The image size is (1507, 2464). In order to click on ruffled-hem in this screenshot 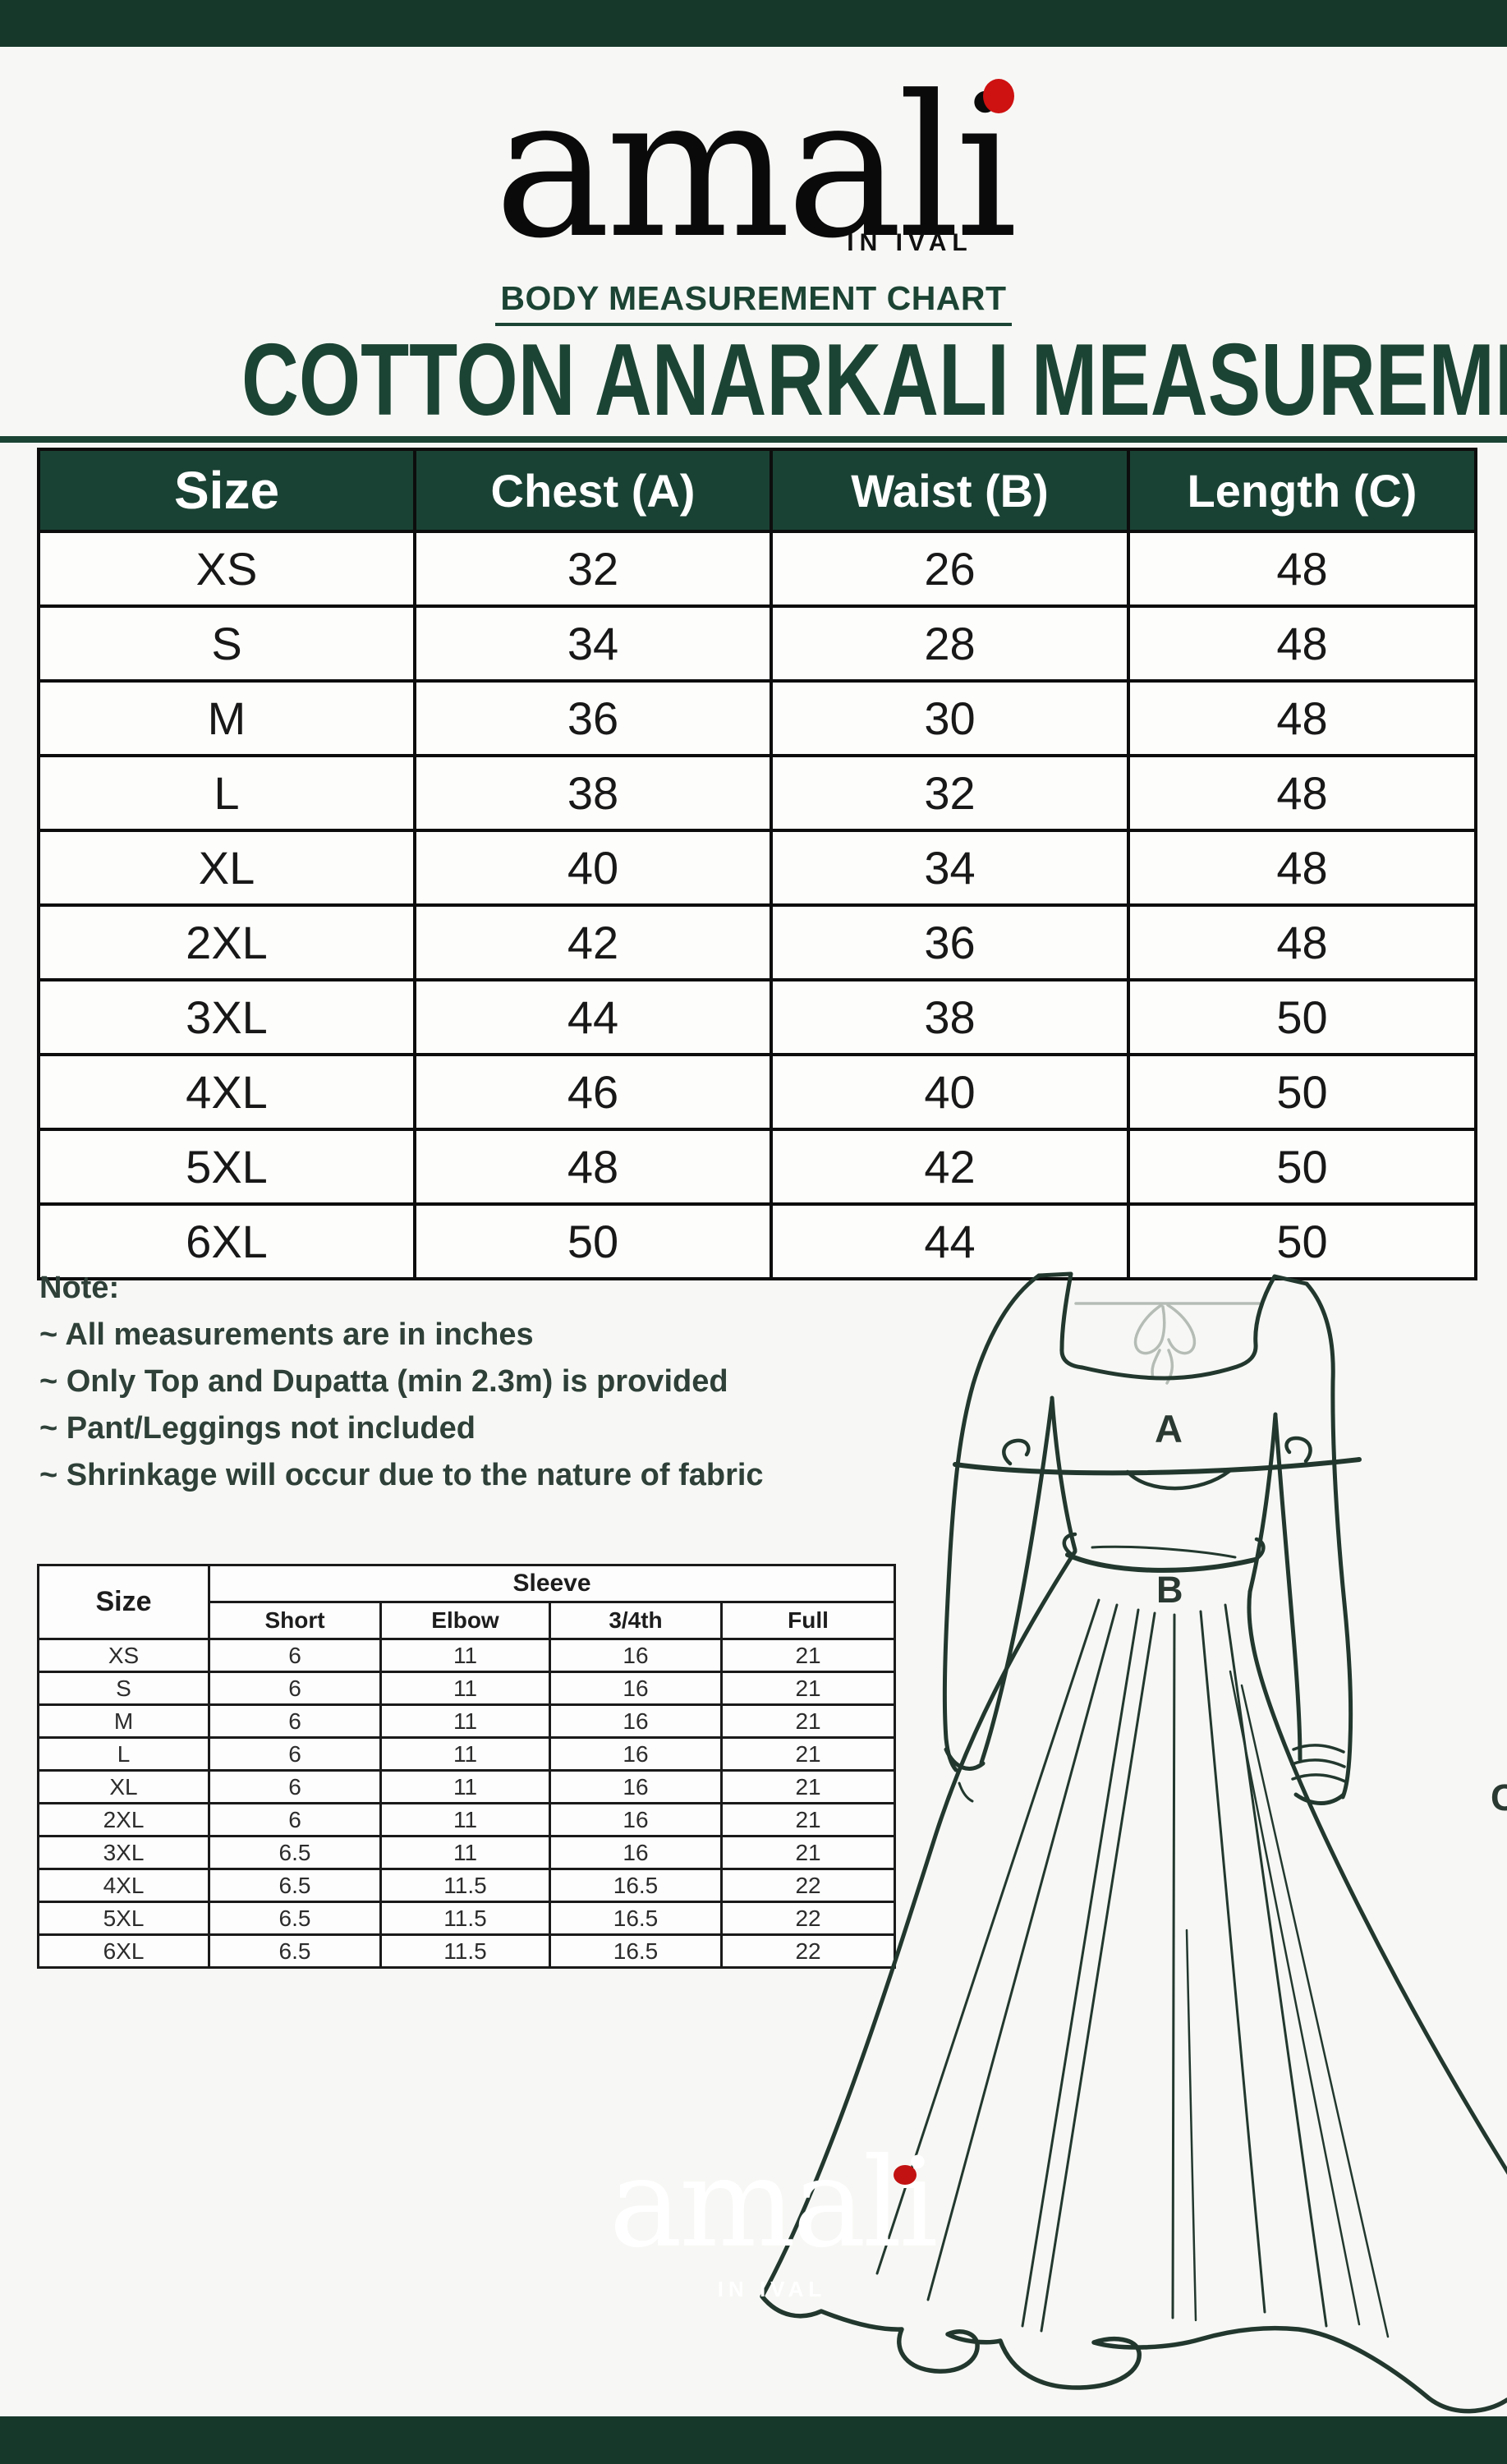, I will do `click(1134, 2354)`.